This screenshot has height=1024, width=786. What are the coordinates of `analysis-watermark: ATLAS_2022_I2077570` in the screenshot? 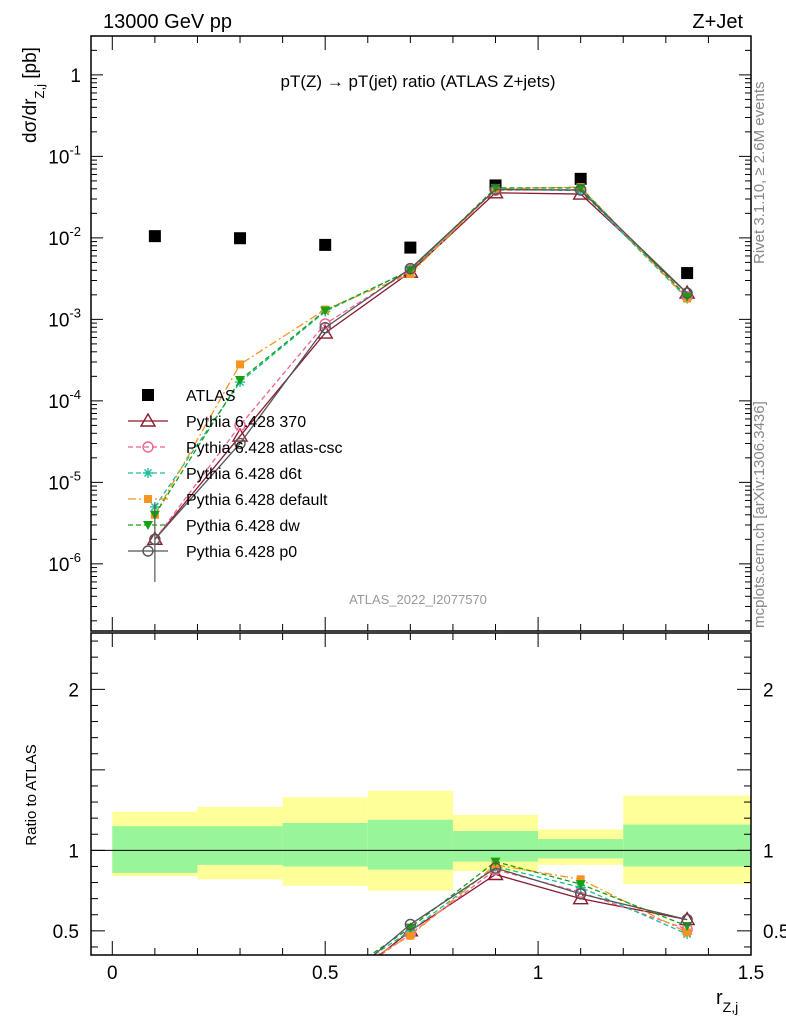 It's located at (418, 599).